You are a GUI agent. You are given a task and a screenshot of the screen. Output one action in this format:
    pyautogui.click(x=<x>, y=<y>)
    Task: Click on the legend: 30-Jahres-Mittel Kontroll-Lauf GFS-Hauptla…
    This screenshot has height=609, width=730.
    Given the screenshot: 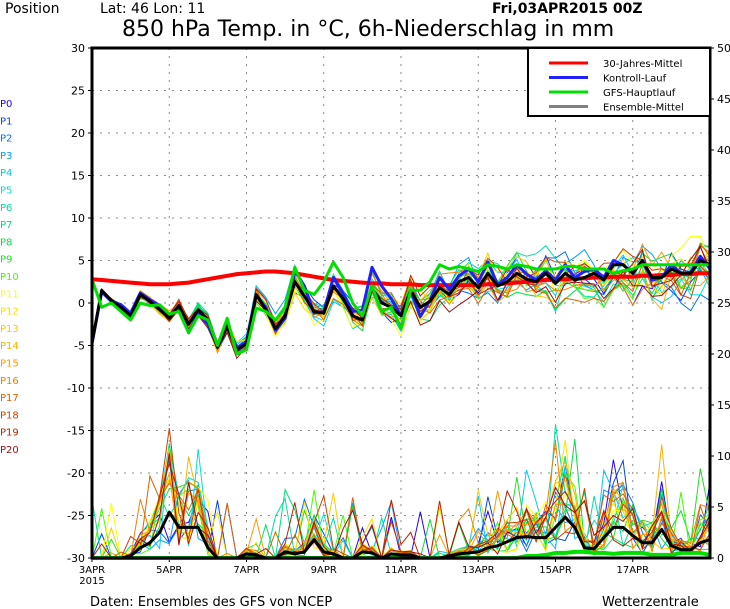 What is the action you would take?
    pyautogui.click(x=619, y=82)
    